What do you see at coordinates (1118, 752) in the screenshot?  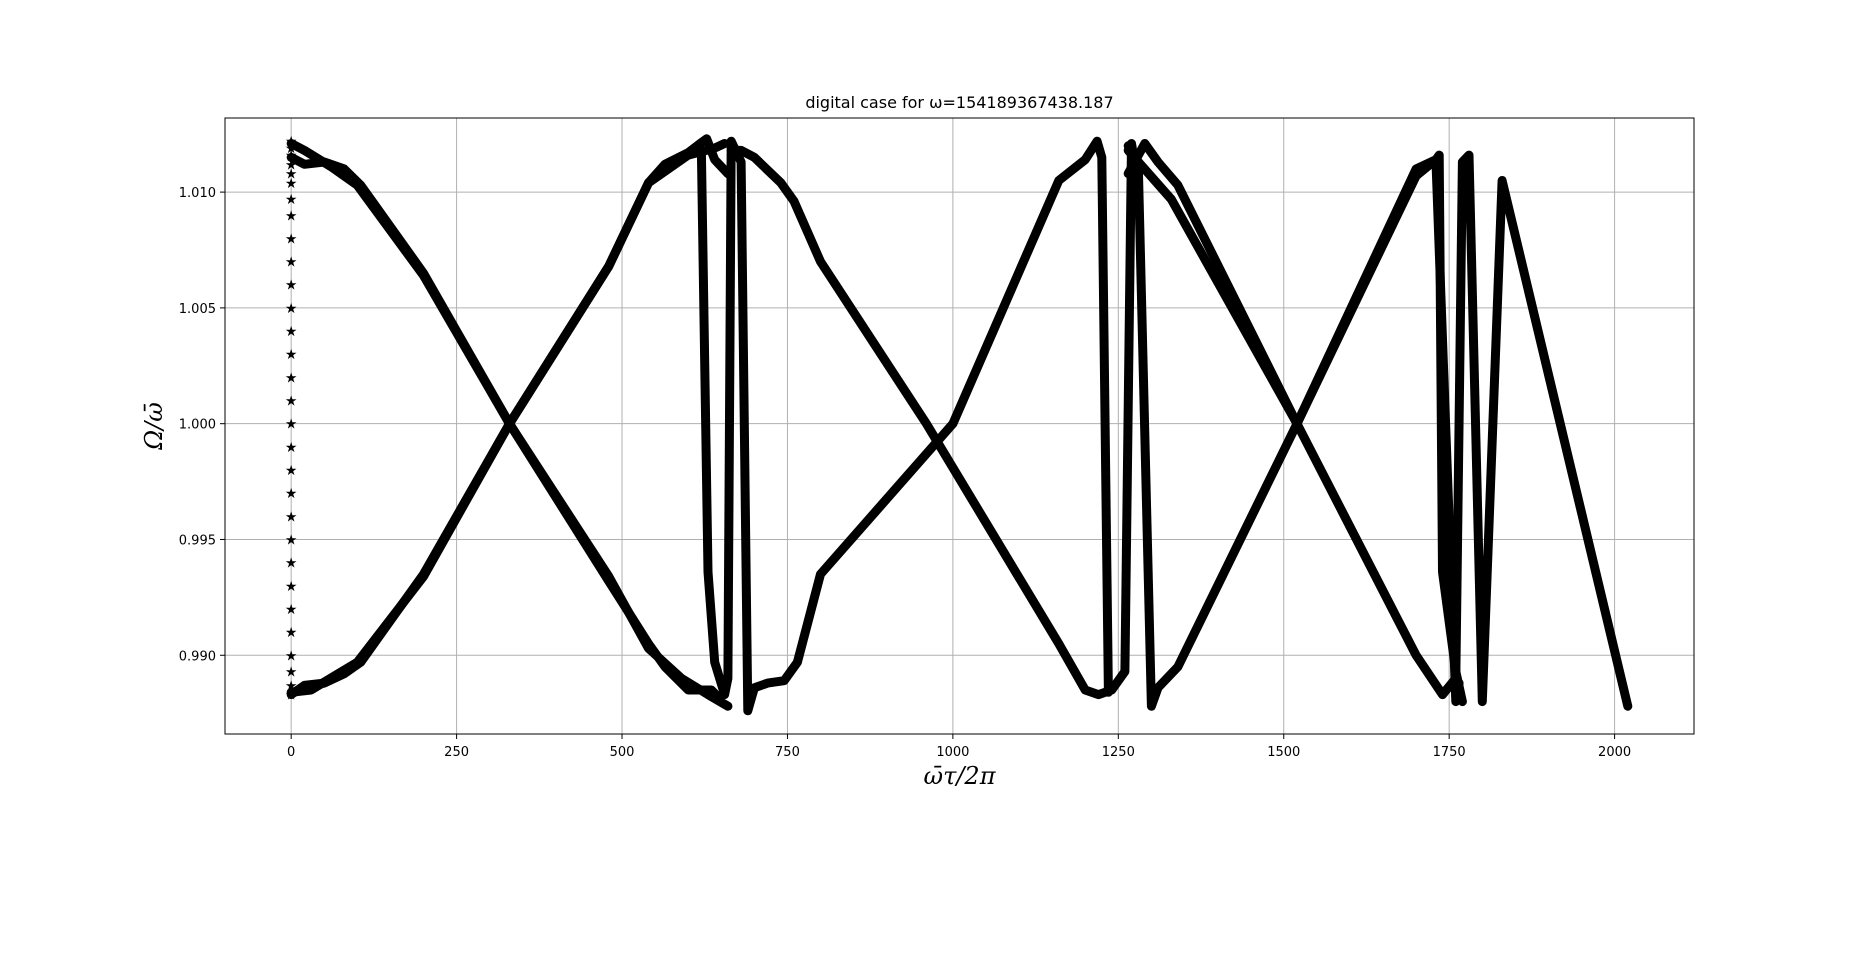 I see `x-tick-label: 1250` at bounding box center [1118, 752].